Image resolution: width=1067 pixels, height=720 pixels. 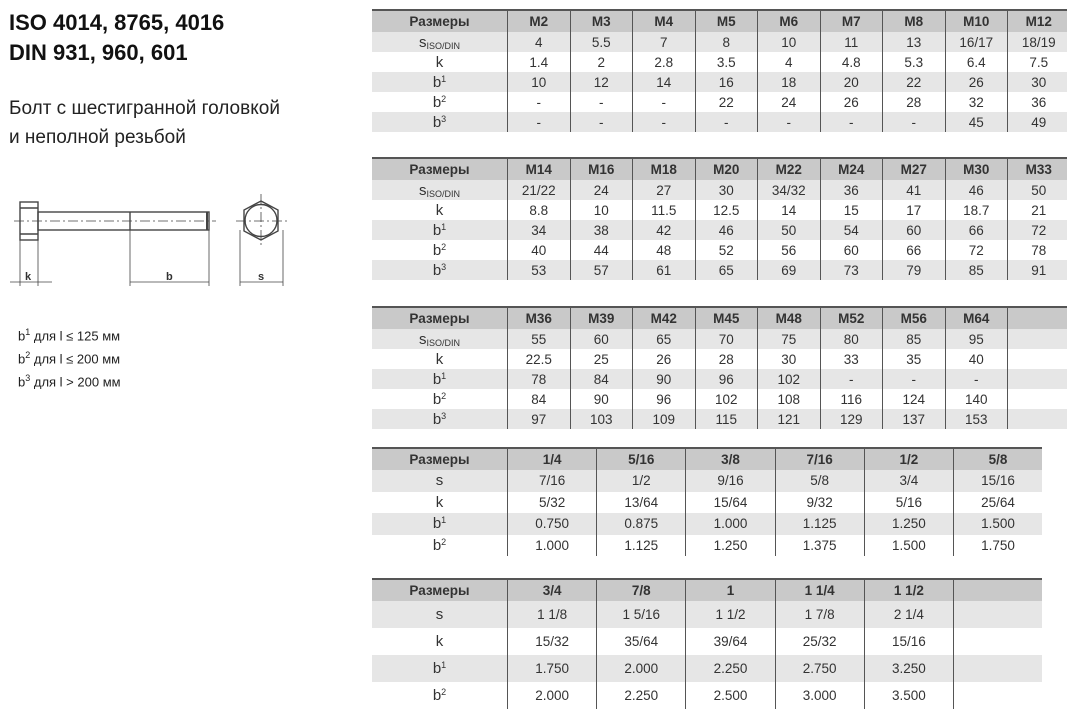 I want to click on table-cell: 6.4, so click(x=976, y=62).